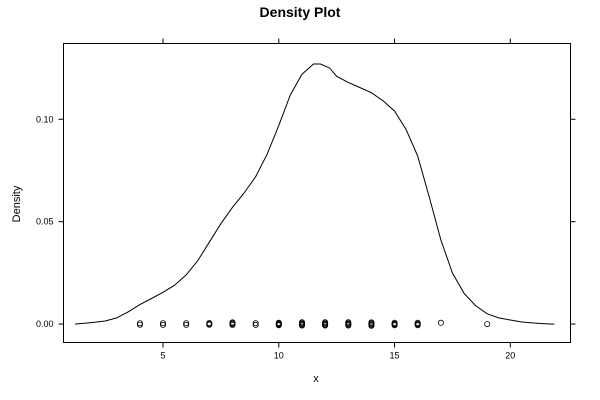  What do you see at coordinates (313, 324) in the screenshot?
I see `data-points` at bounding box center [313, 324].